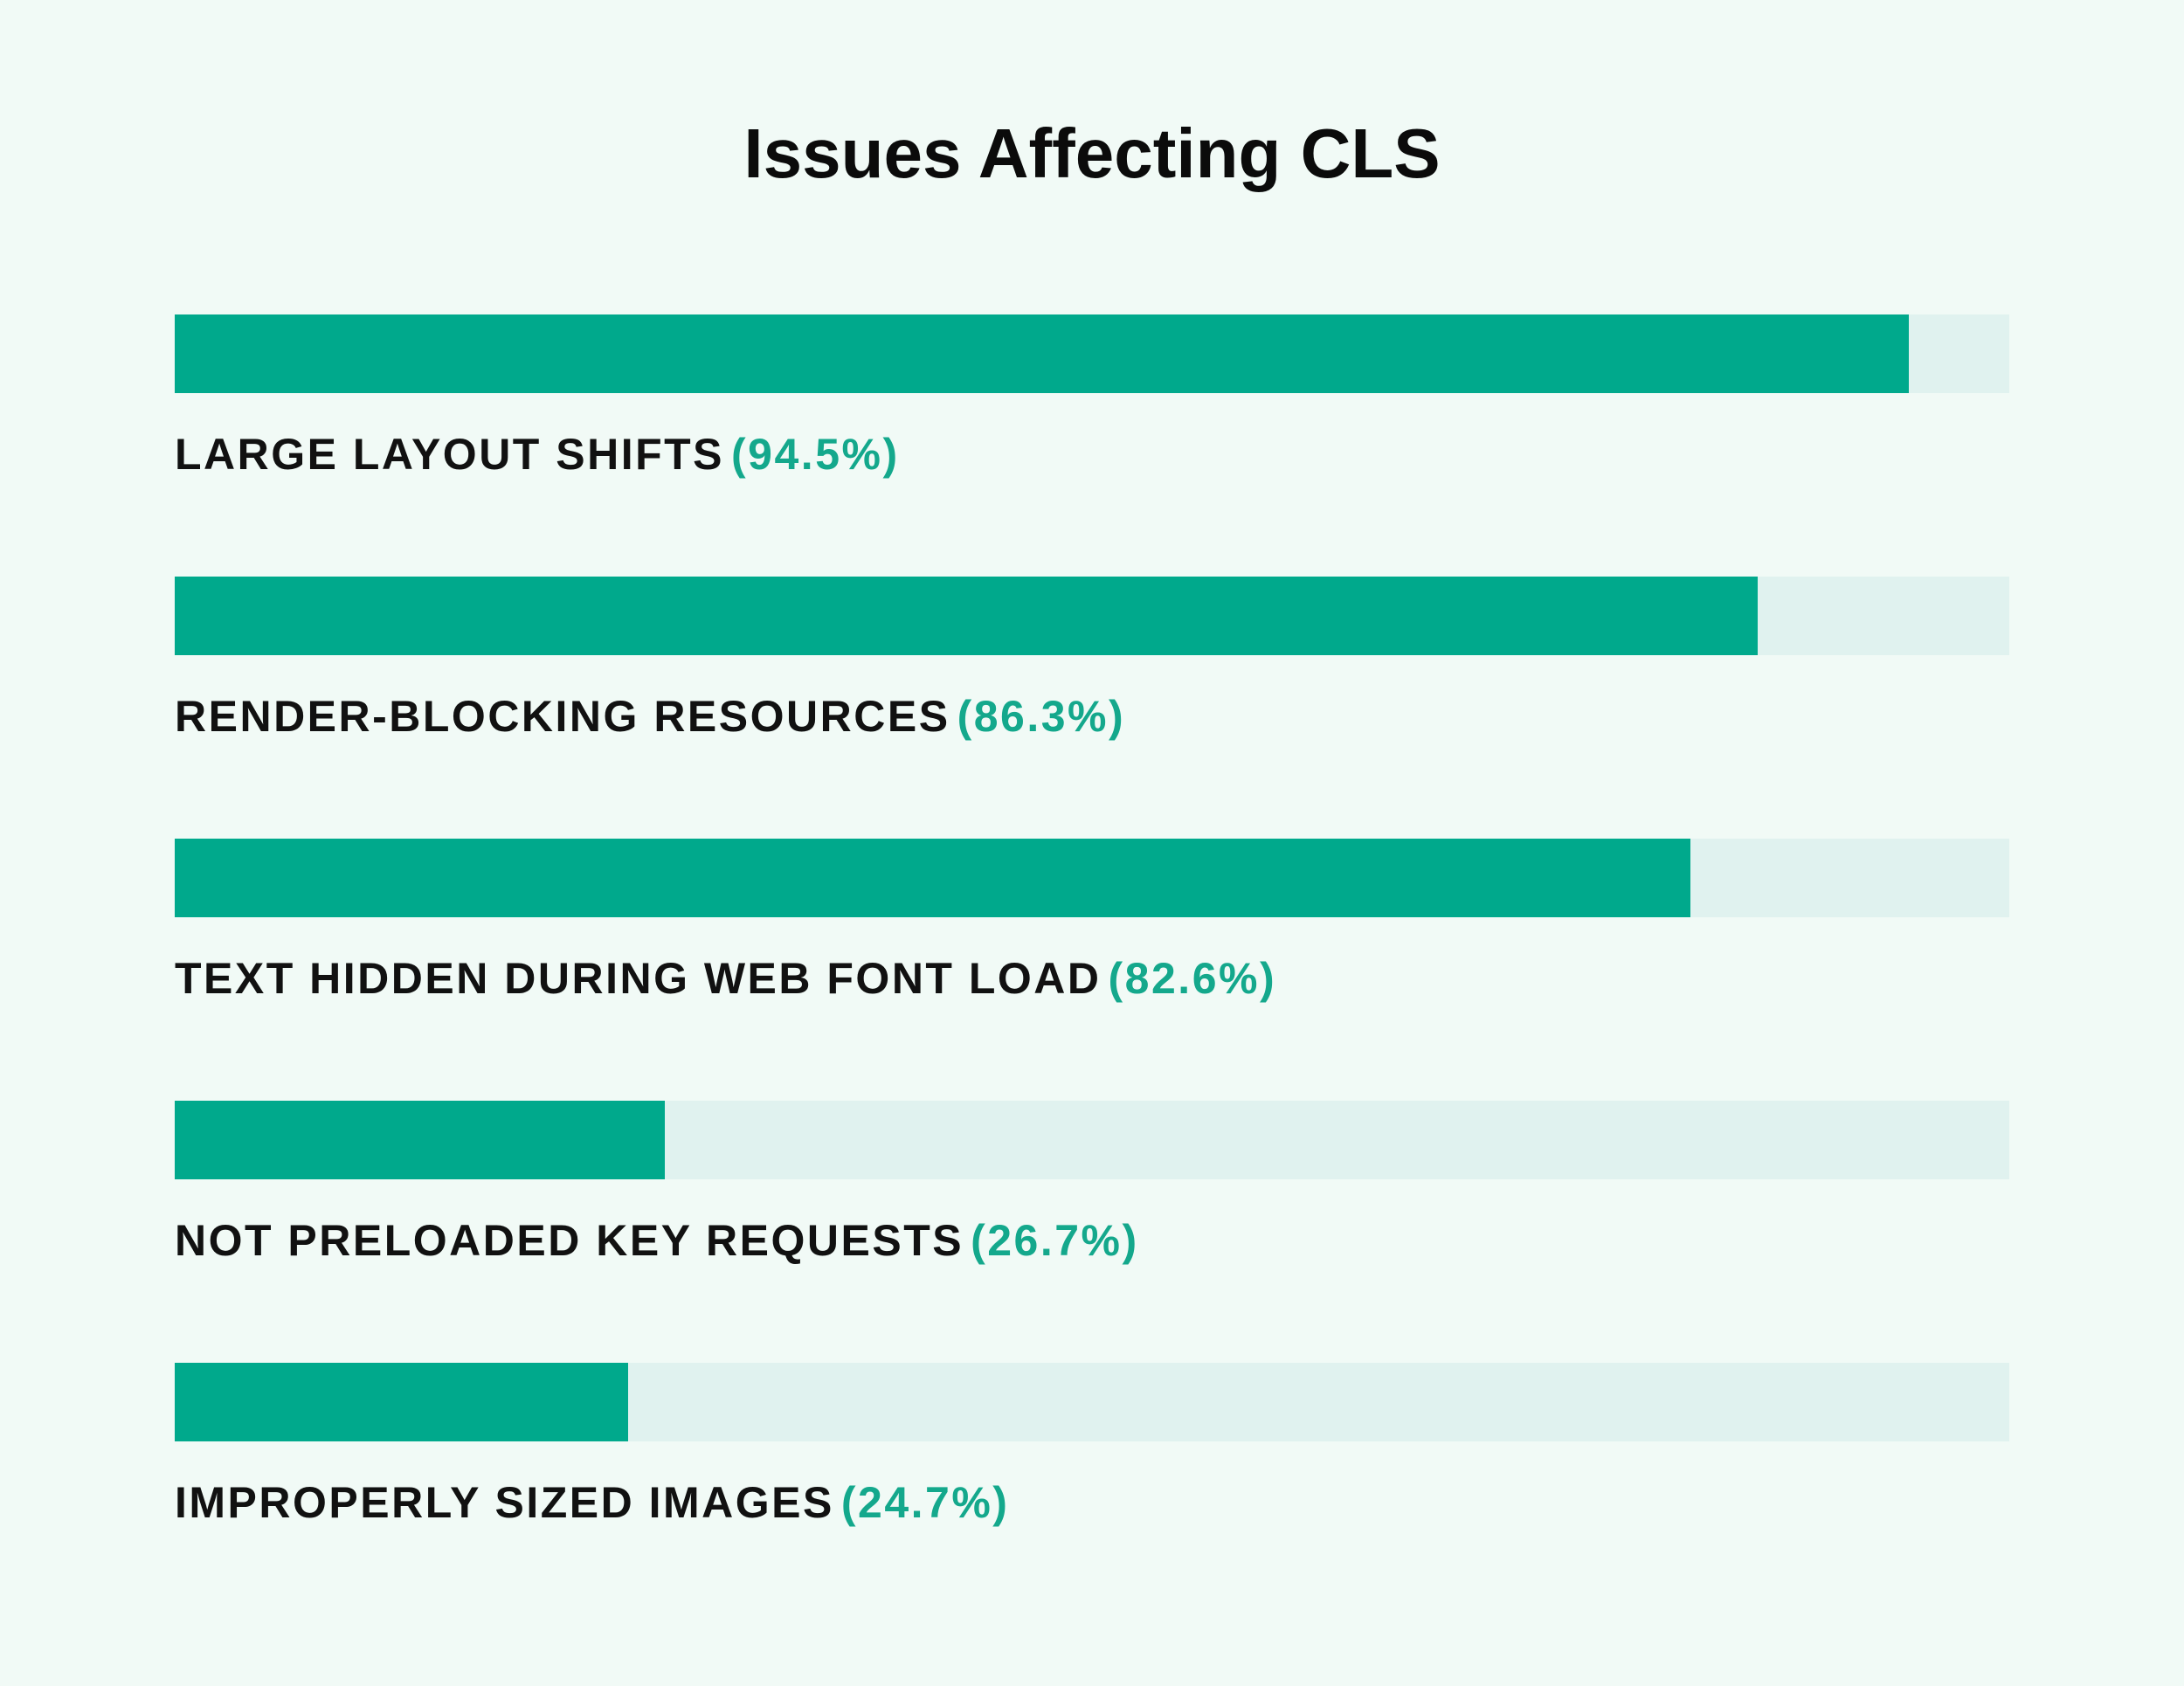  I want to click on value-label: (82.6%), so click(1192, 978).